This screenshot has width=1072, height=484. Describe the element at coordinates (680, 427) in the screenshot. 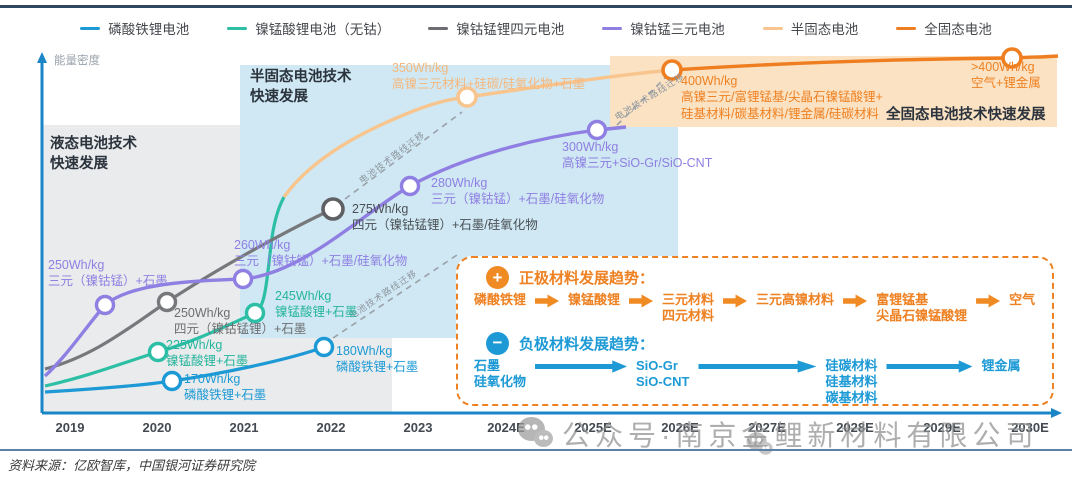

I see `x-tick-2026e: 2026E` at that location.